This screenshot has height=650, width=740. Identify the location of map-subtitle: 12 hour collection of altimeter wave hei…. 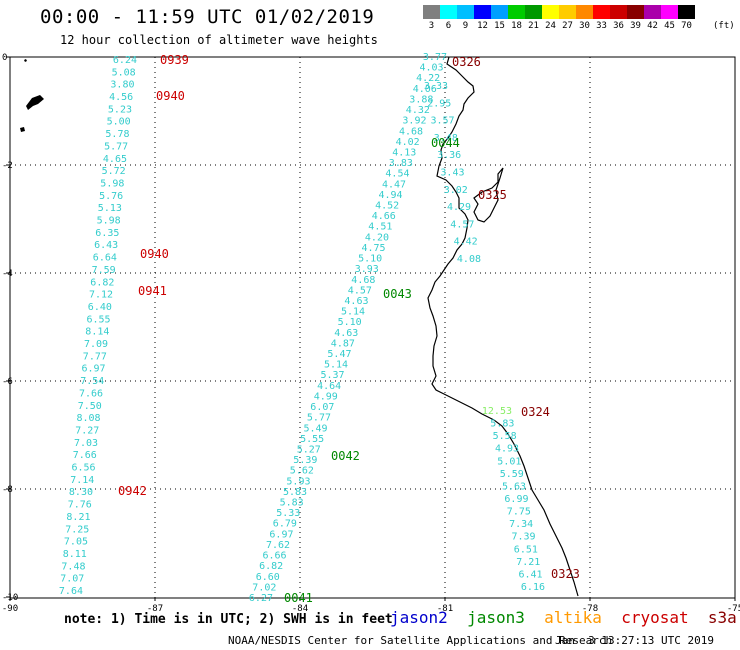
(219, 40).